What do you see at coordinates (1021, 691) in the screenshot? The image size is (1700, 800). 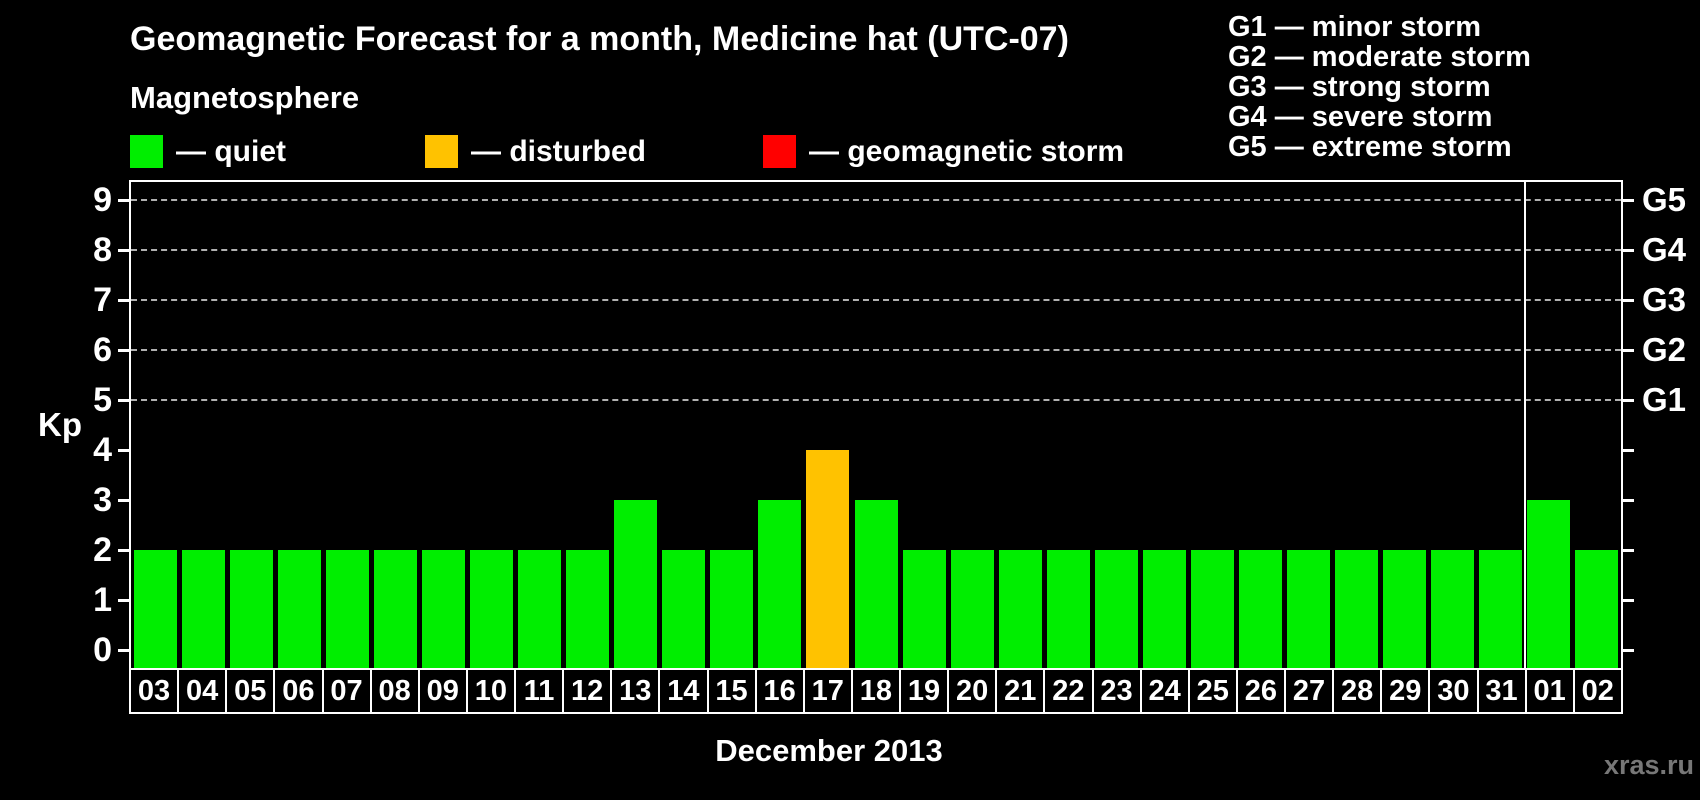 I see `day-label-21: 21` at bounding box center [1021, 691].